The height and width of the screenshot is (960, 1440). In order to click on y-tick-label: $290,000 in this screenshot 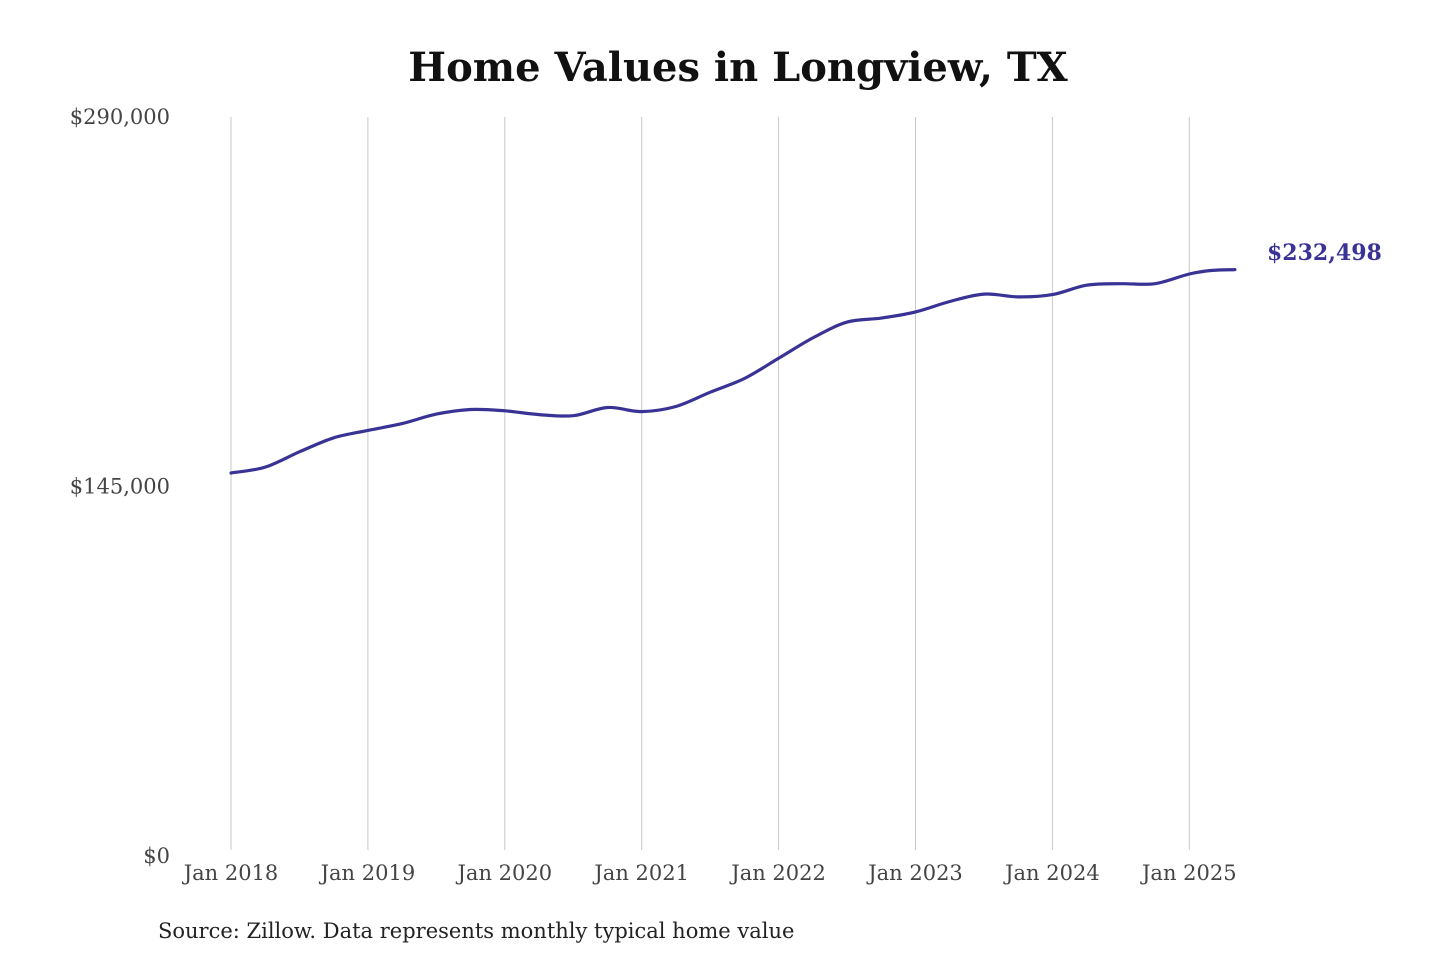, I will do `click(120, 117)`.